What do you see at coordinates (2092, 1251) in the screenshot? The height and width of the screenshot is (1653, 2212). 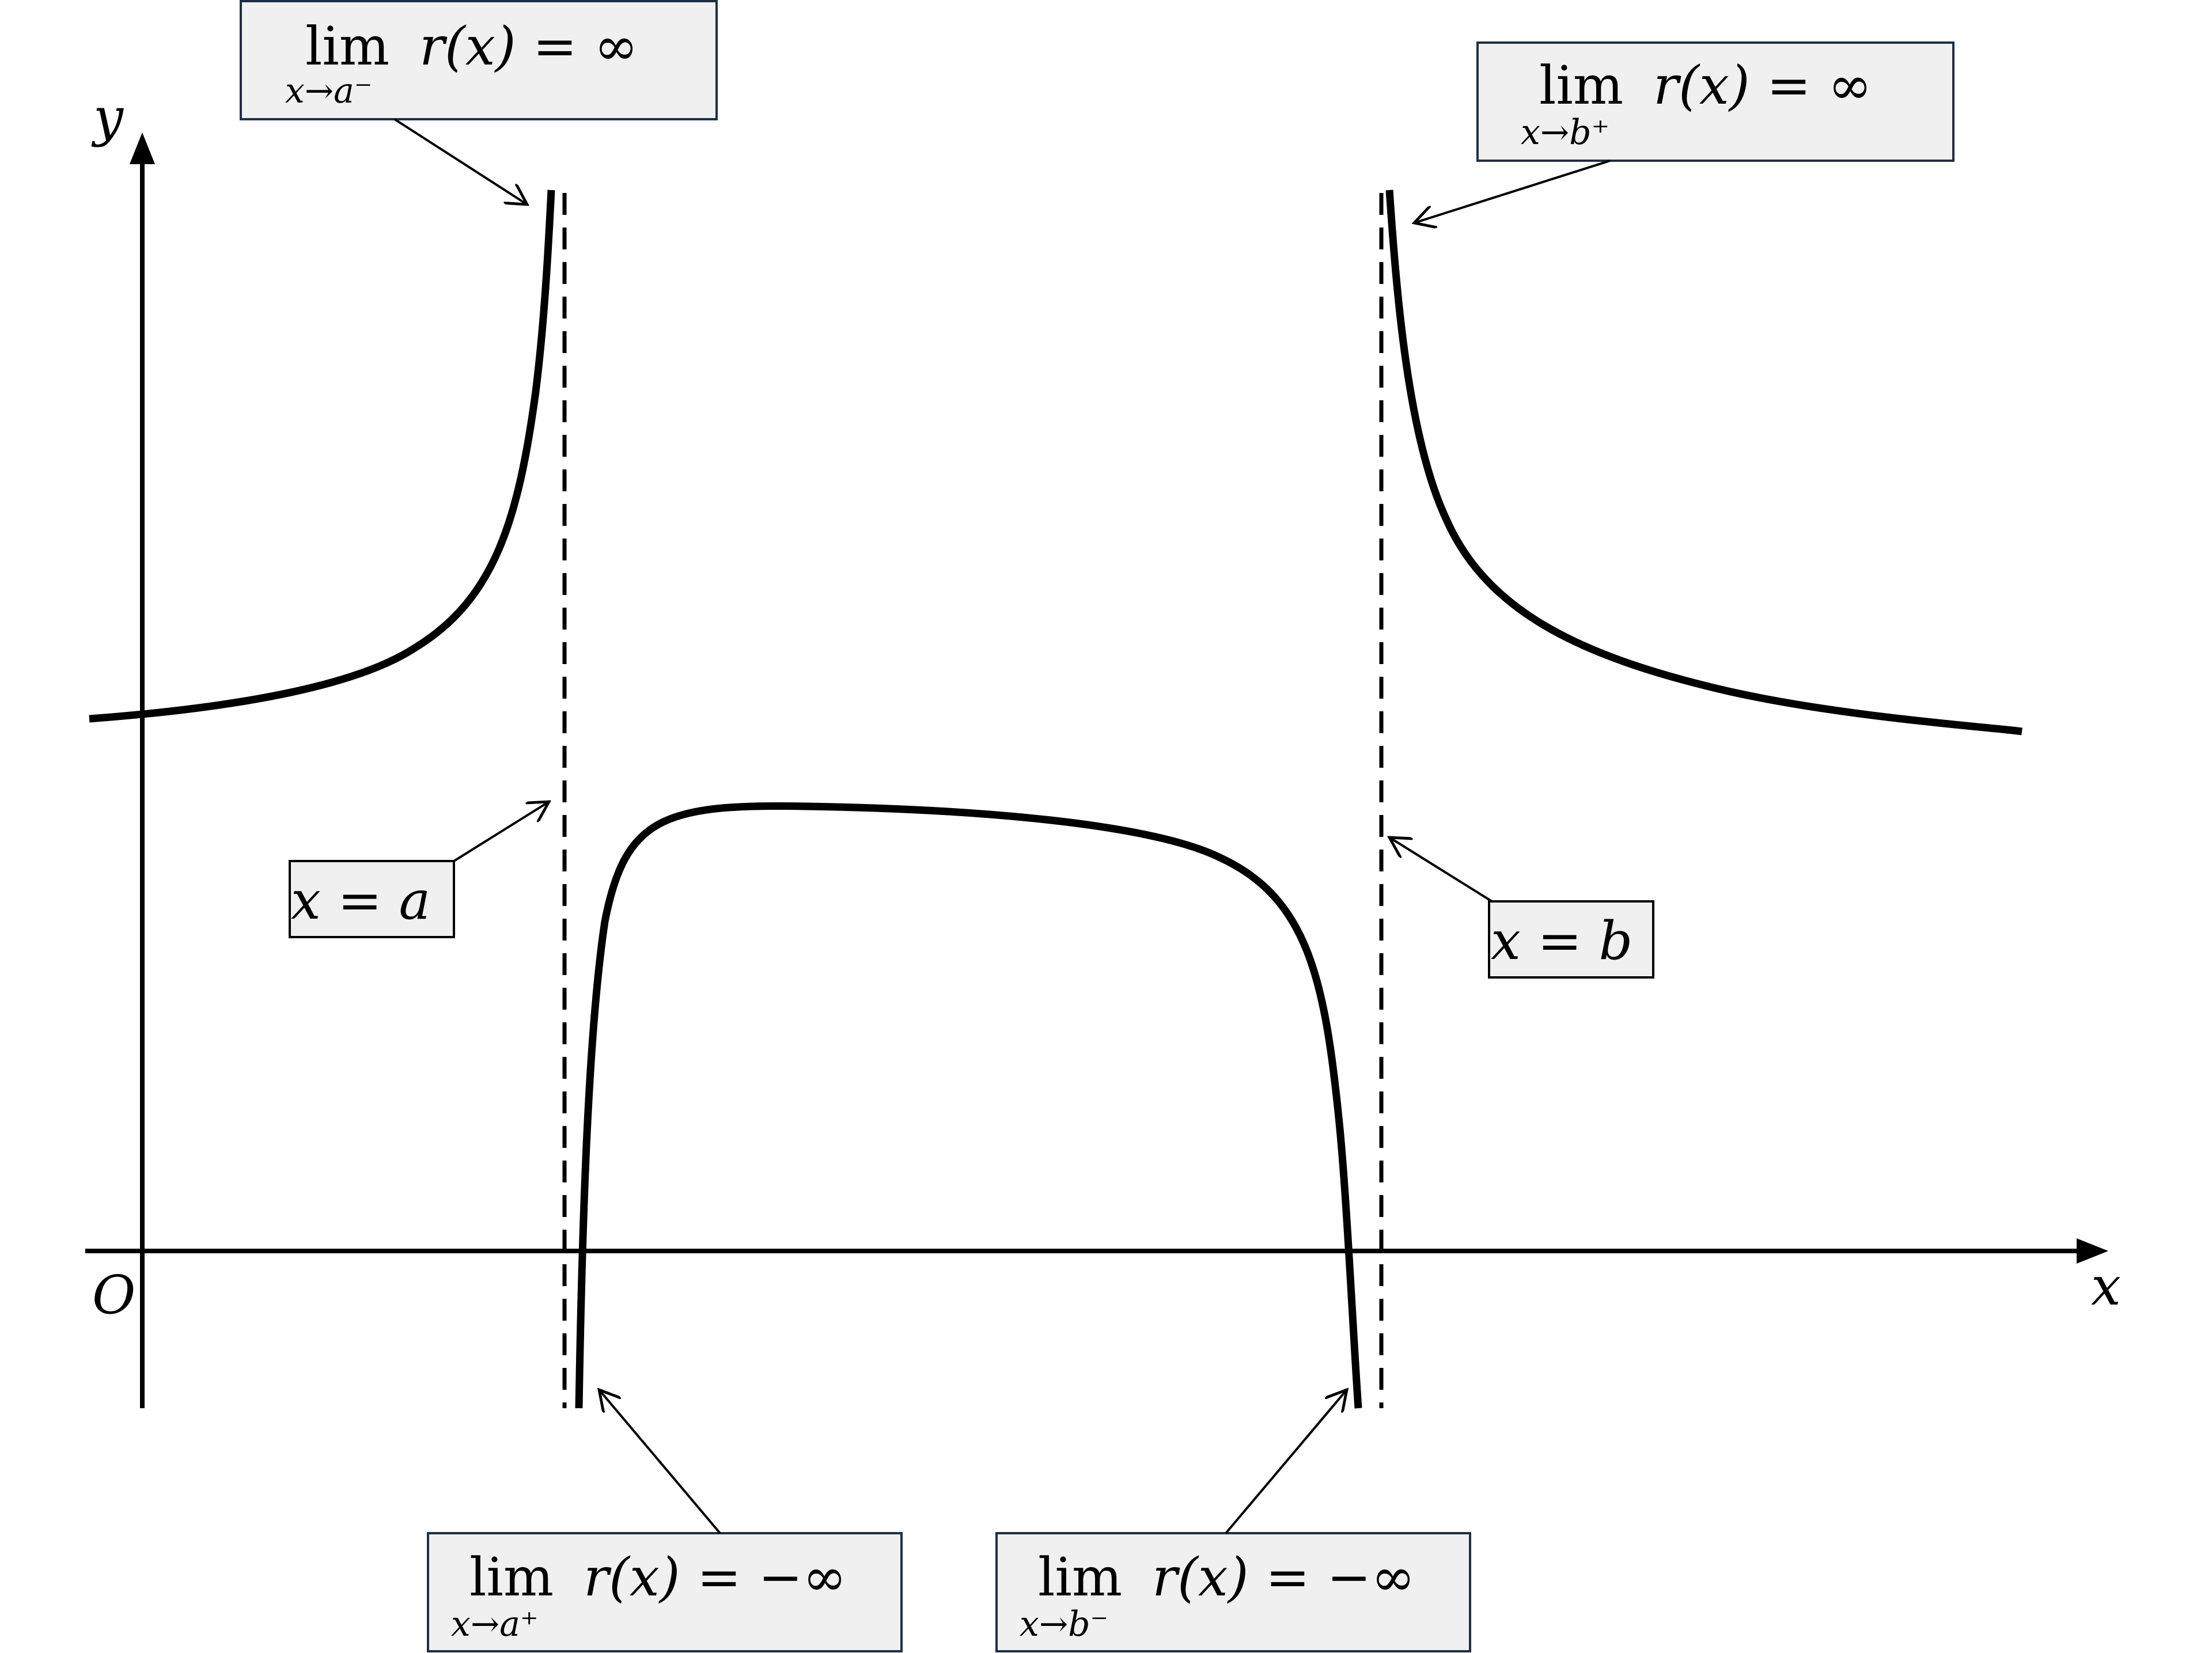 I see `x-axis-arrowhead` at bounding box center [2092, 1251].